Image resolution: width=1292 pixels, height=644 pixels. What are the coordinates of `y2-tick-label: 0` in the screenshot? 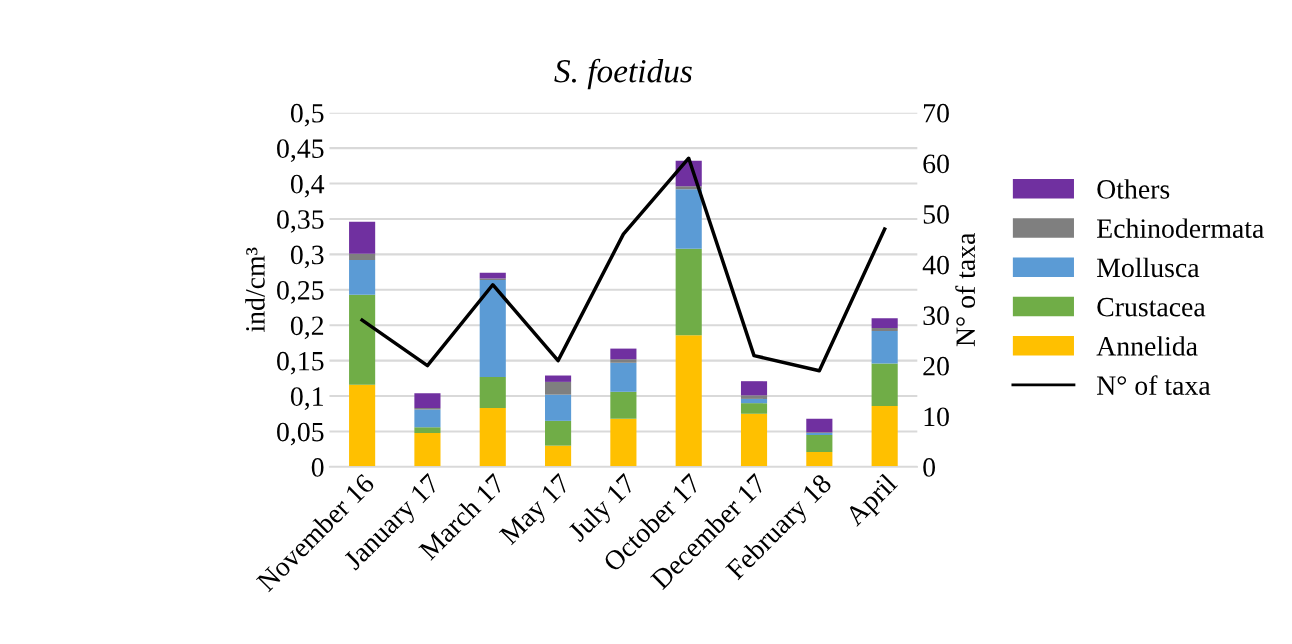 It's located at (929, 467).